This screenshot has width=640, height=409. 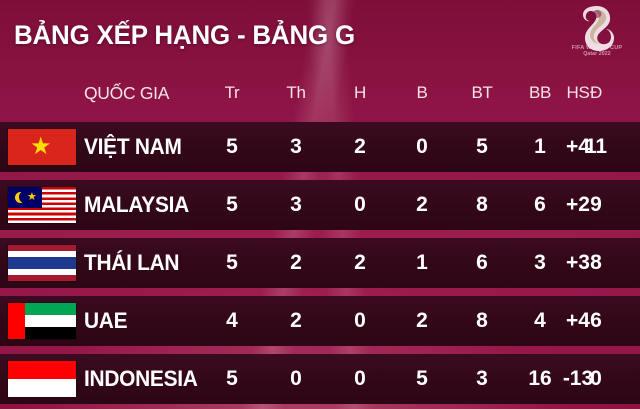 What do you see at coordinates (540, 146) in the screenshot?
I see `cell-bb: 1` at bounding box center [540, 146].